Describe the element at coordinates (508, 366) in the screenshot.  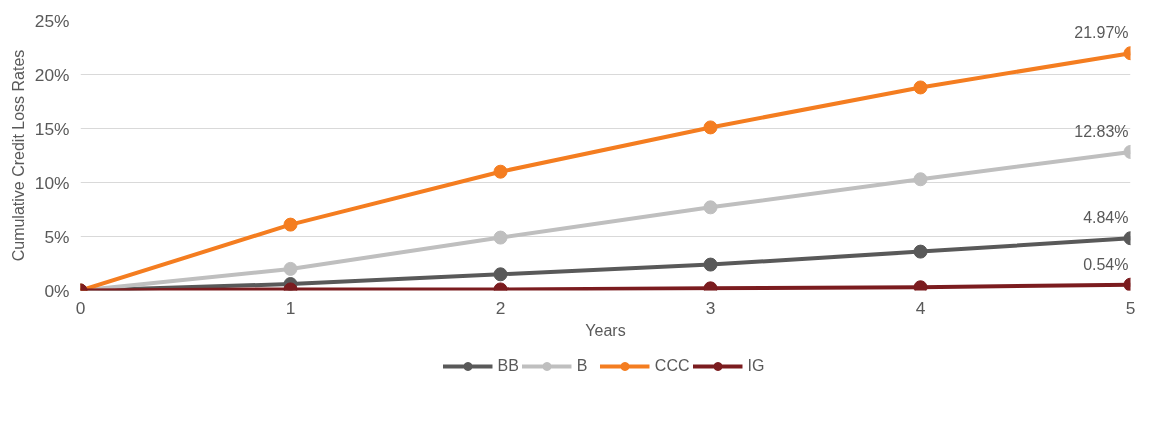
I see `legend-label: BB` at that location.